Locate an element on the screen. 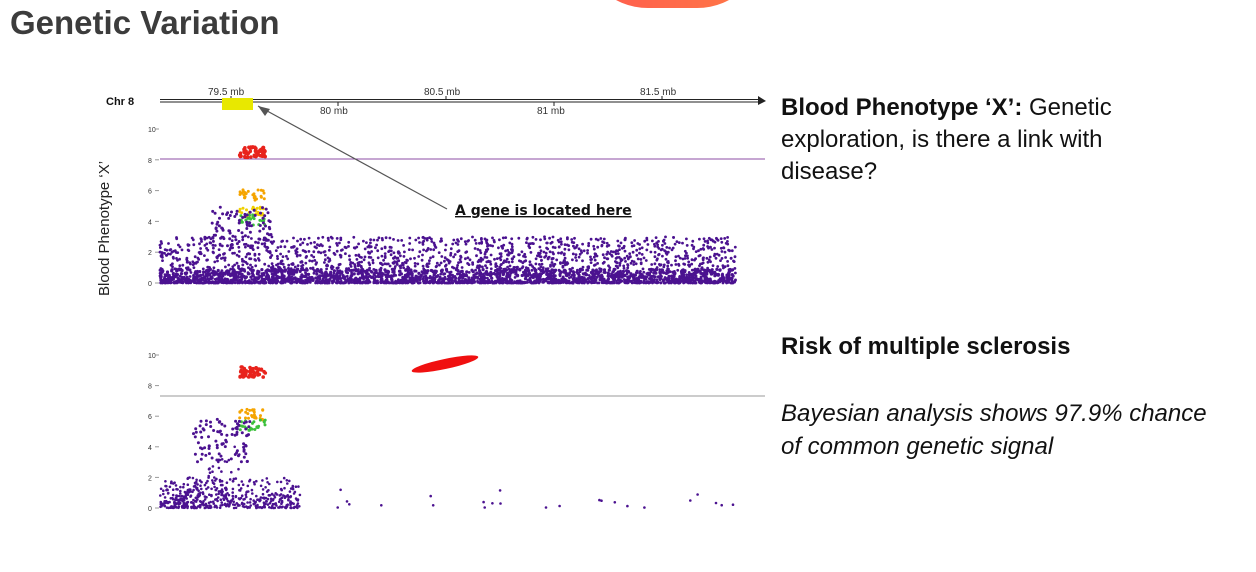  y-tick-label: 2 is located at coordinates (150, 253).